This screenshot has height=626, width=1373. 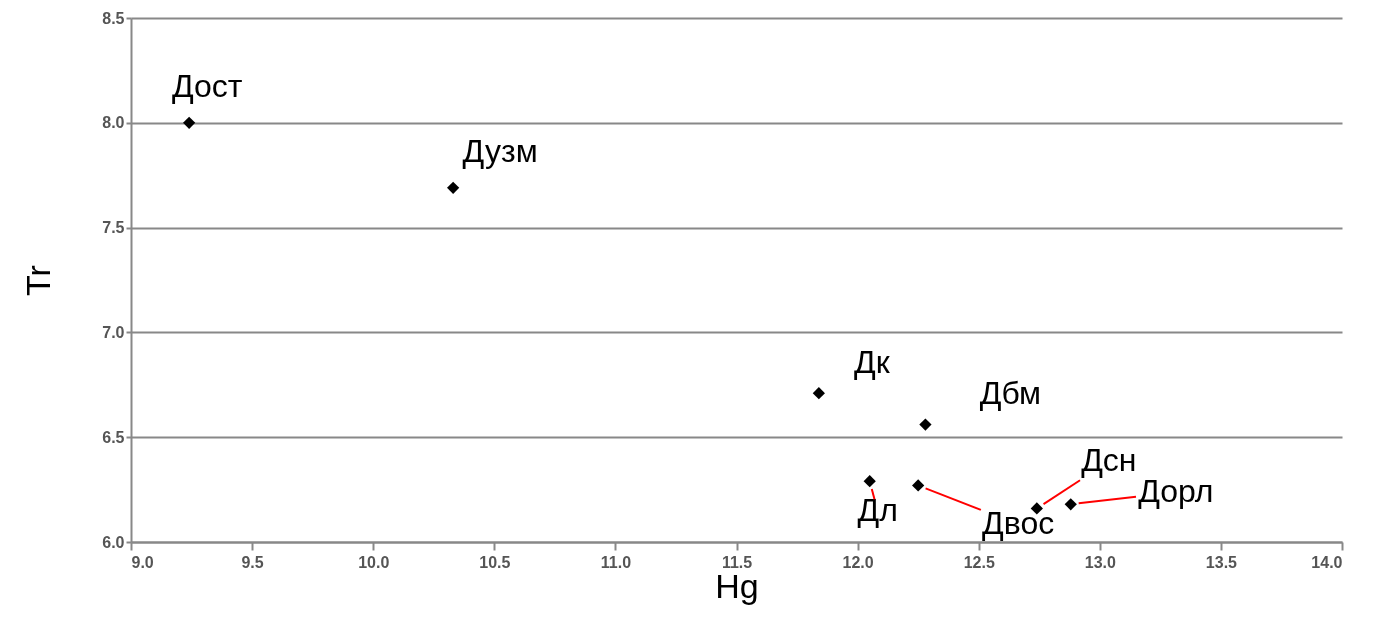 What do you see at coordinates (113, 123) in the screenshot?
I see `y-tick-label: 8.0` at bounding box center [113, 123].